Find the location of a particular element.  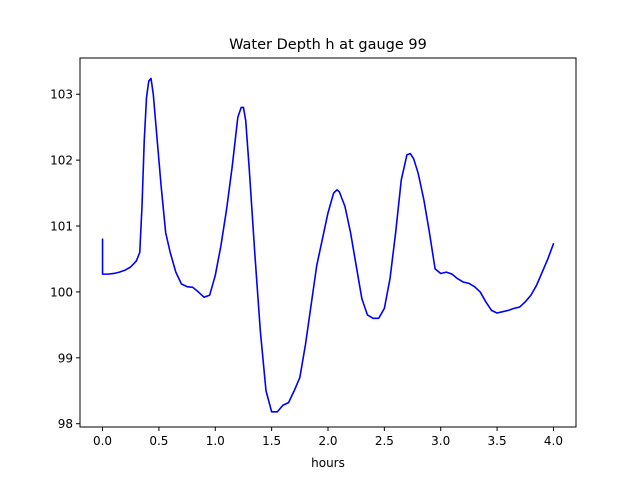

x-tick-label: 3.5 is located at coordinates (497, 441).